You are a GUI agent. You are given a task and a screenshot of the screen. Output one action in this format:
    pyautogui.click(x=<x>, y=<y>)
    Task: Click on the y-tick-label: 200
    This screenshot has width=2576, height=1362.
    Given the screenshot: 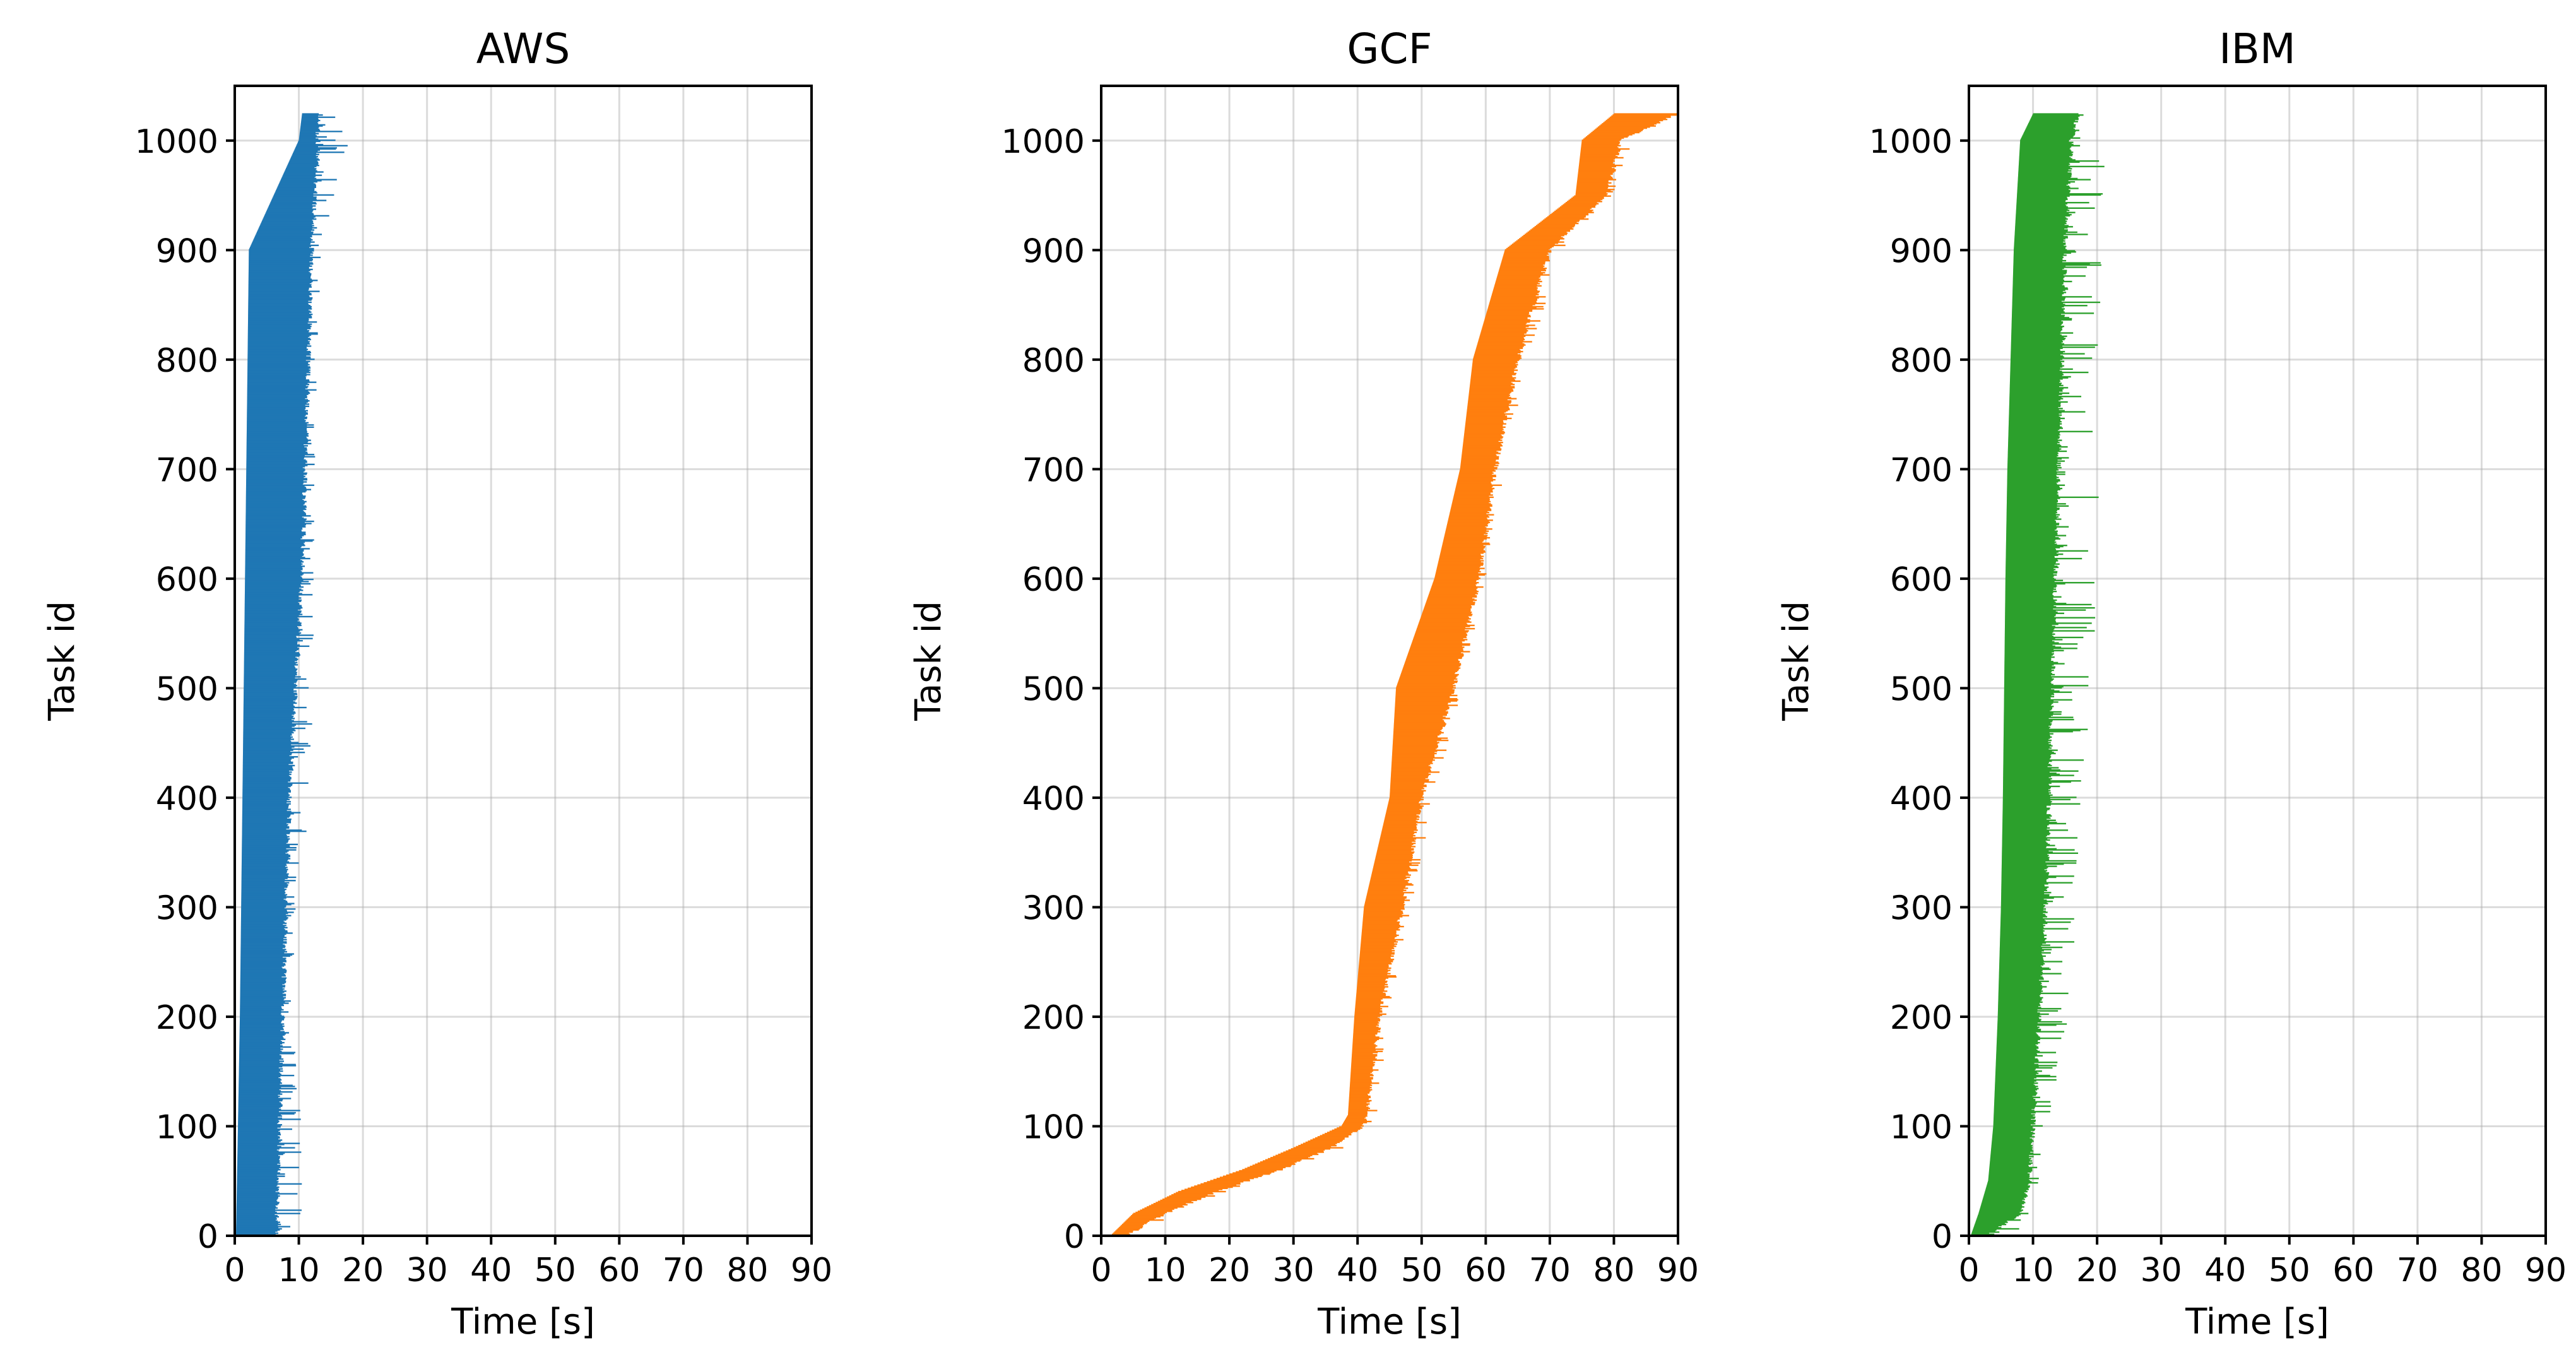 What is the action you would take?
    pyautogui.click(x=1921, y=1018)
    